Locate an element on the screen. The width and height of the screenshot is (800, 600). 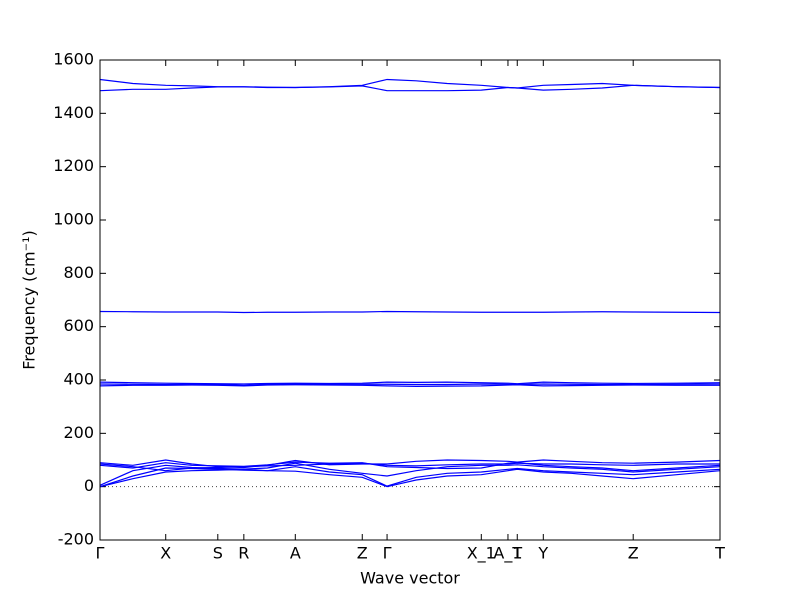
x-axis-label: Wave vector is located at coordinates (410, 578).